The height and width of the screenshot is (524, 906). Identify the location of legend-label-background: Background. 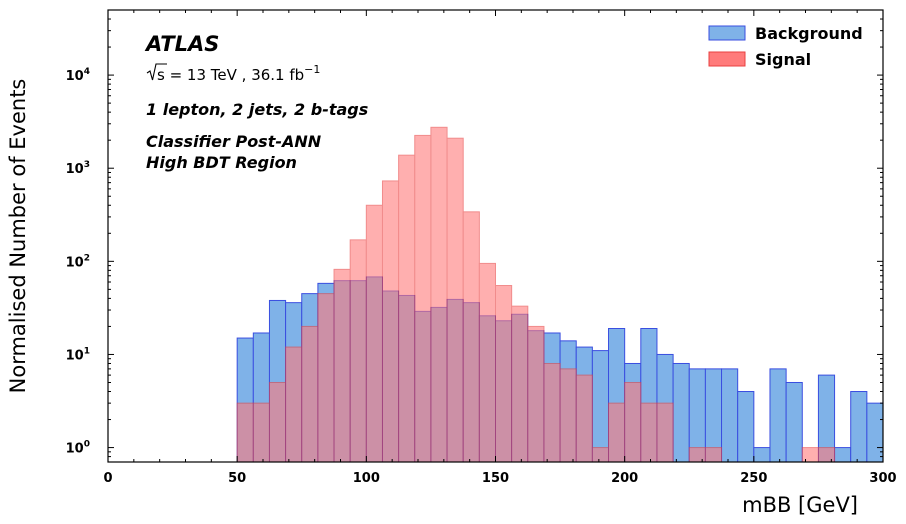
(809, 33).